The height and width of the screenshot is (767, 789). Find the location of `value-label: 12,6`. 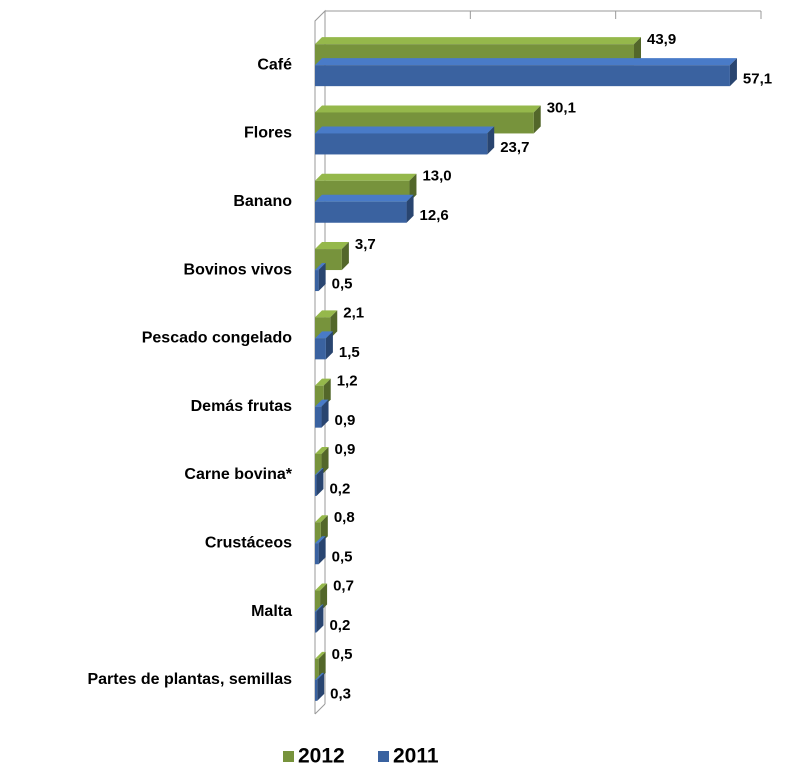

value-label: 12,6 is located at coordinates (434, 215).